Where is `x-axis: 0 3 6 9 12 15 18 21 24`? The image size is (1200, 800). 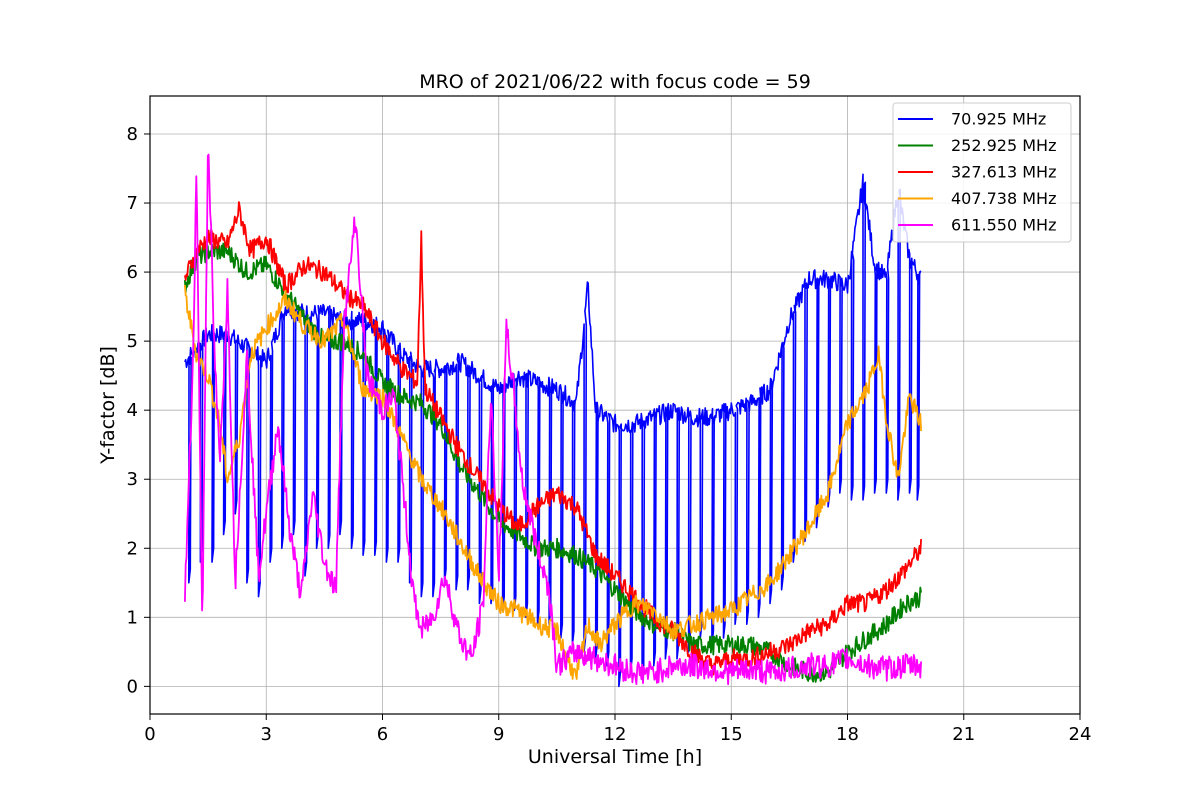 x-axis: 0 3 6 9 12 15 18 21 24 is located at coordinates (617, 729).